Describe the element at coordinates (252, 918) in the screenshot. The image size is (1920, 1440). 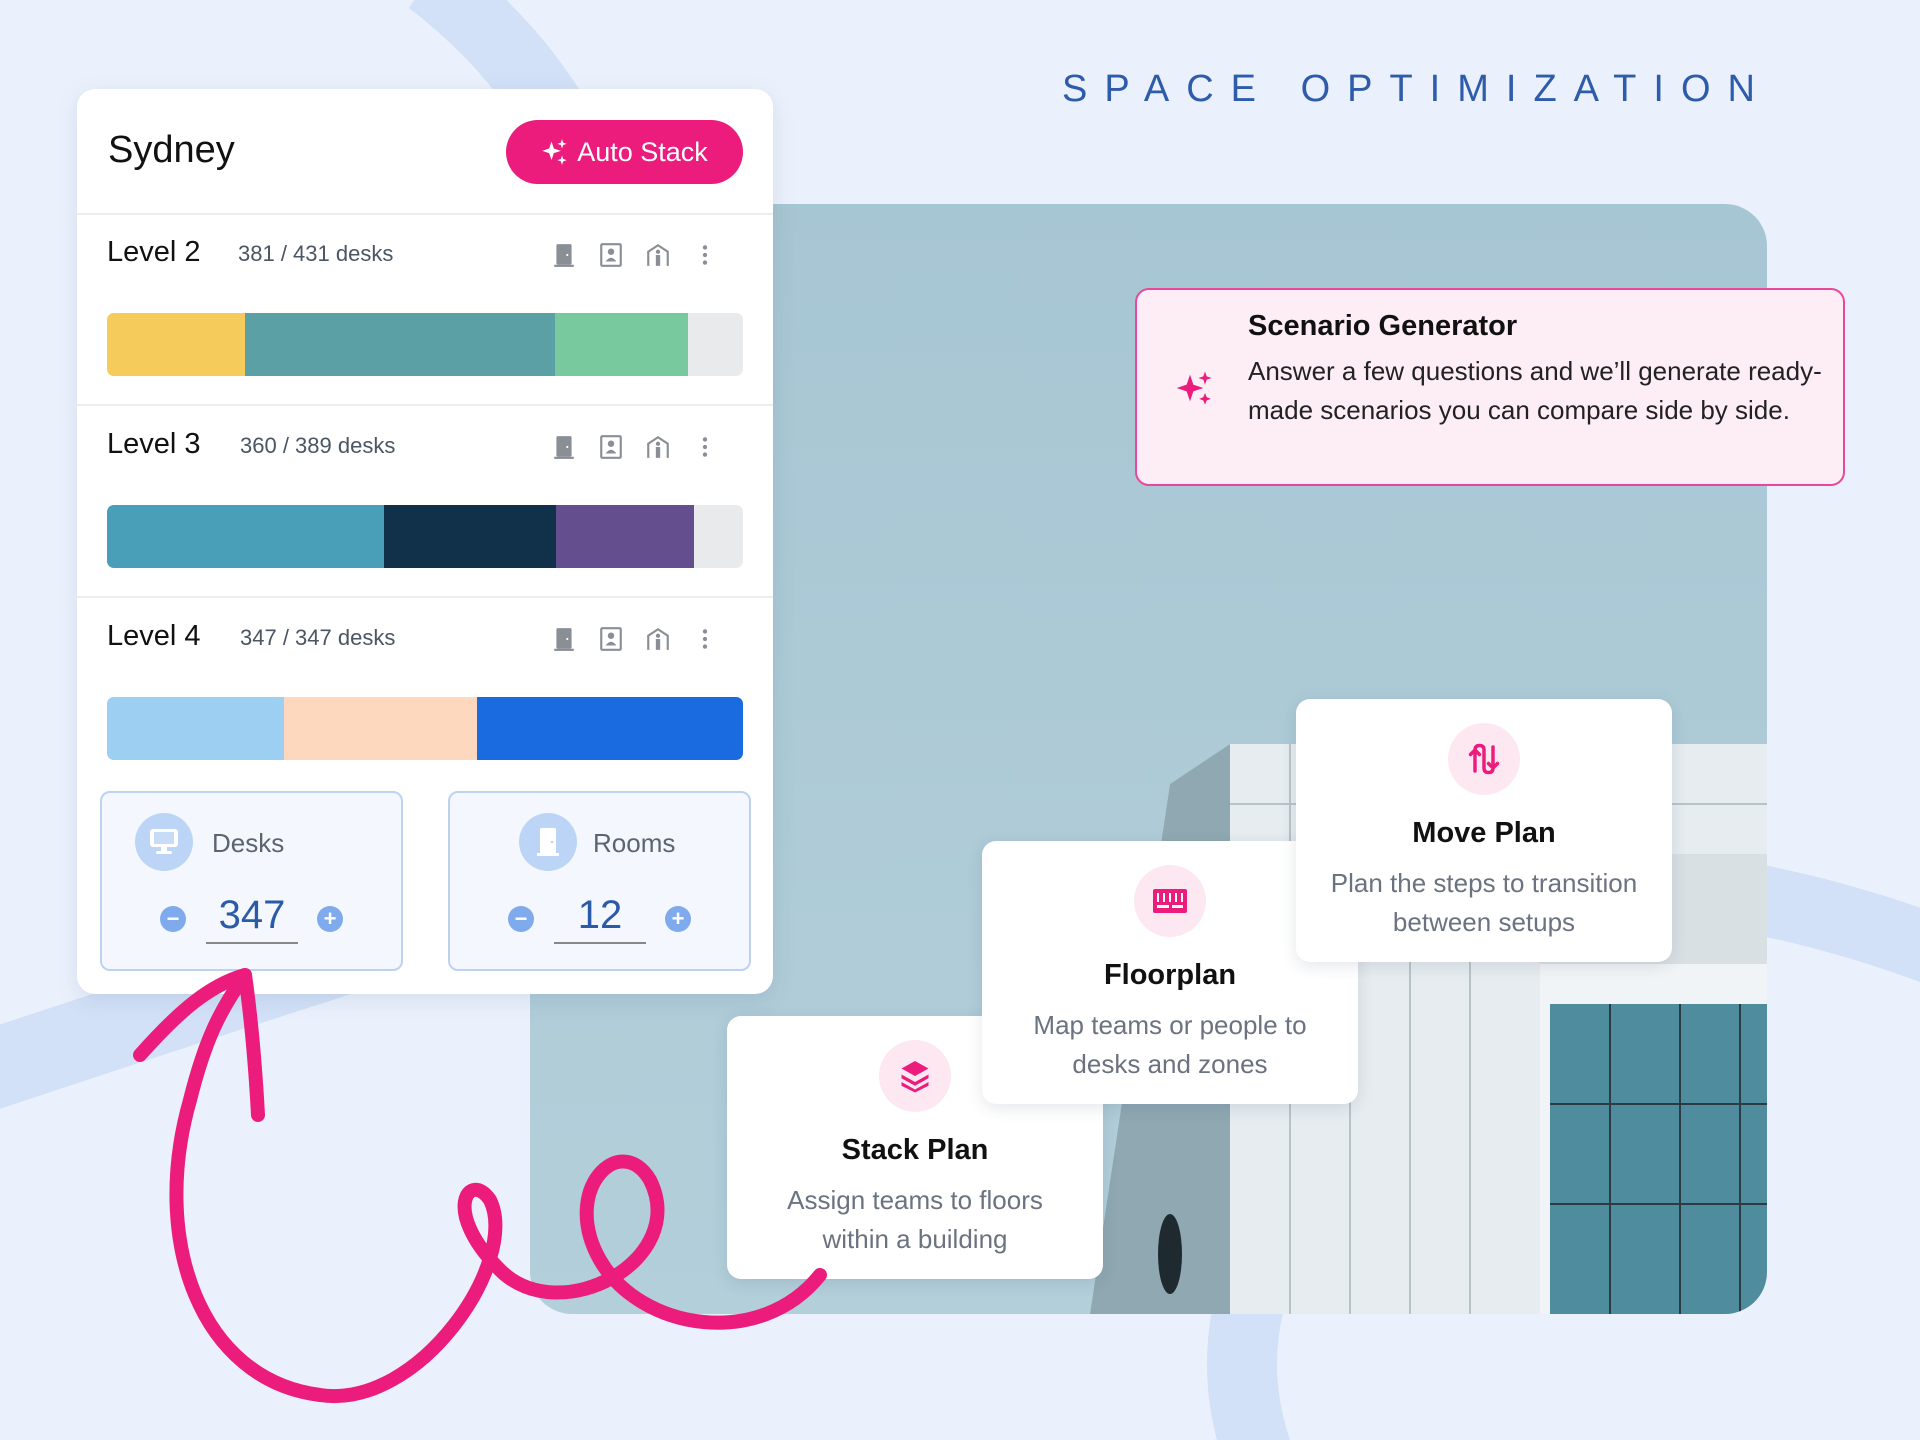
I see `desks-count-input: 347` at that location.